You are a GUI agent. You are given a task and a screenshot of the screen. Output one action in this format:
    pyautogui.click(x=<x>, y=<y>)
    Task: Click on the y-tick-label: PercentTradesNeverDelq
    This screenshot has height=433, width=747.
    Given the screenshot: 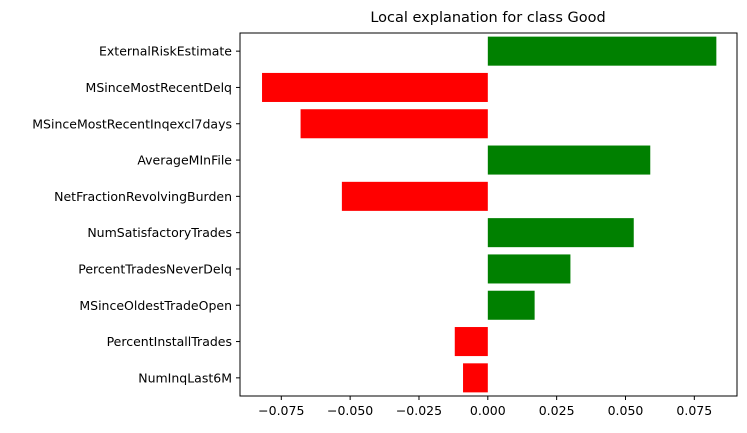 What is the action you would take?
    pyautogui.click(x=155, y=268)
    